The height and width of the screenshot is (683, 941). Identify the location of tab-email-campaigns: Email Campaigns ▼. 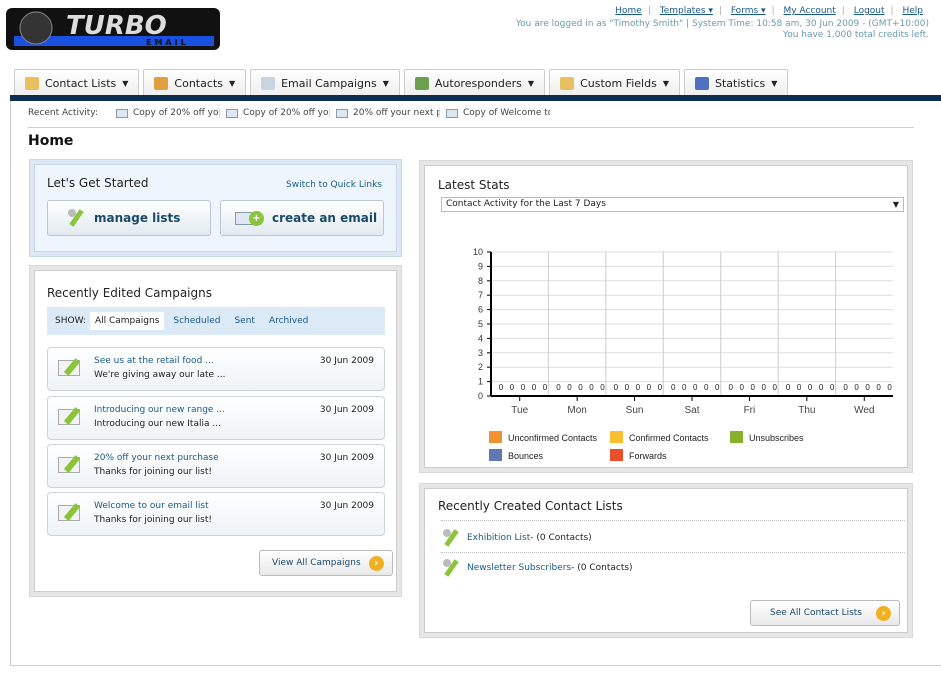
(325, 82).